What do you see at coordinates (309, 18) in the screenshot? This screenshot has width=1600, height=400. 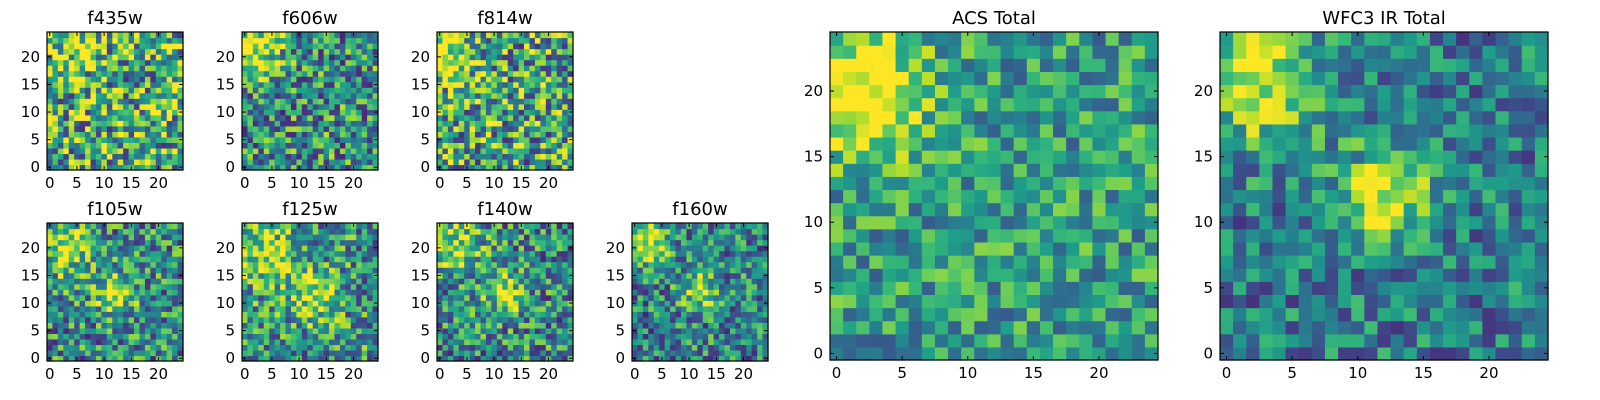 I see `panel-title: f606w` at bounding box center [309, 18].